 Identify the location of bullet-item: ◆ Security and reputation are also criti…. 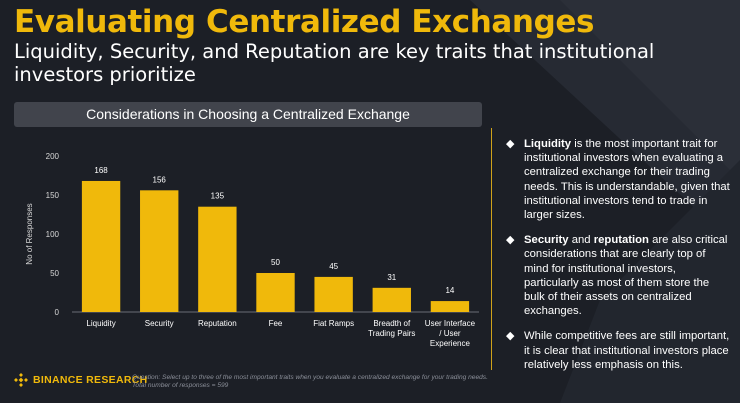
(619, 275).